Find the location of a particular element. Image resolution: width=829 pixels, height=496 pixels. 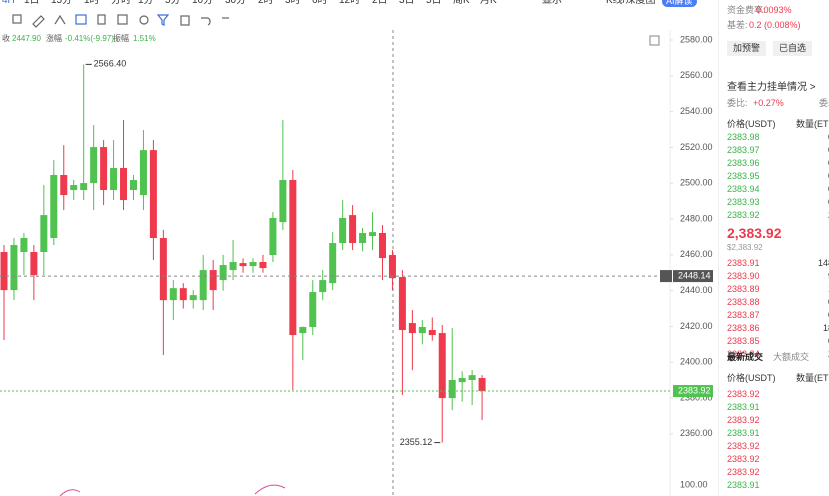

bid-price: 2383.91 is located at coordinates (743, 263).